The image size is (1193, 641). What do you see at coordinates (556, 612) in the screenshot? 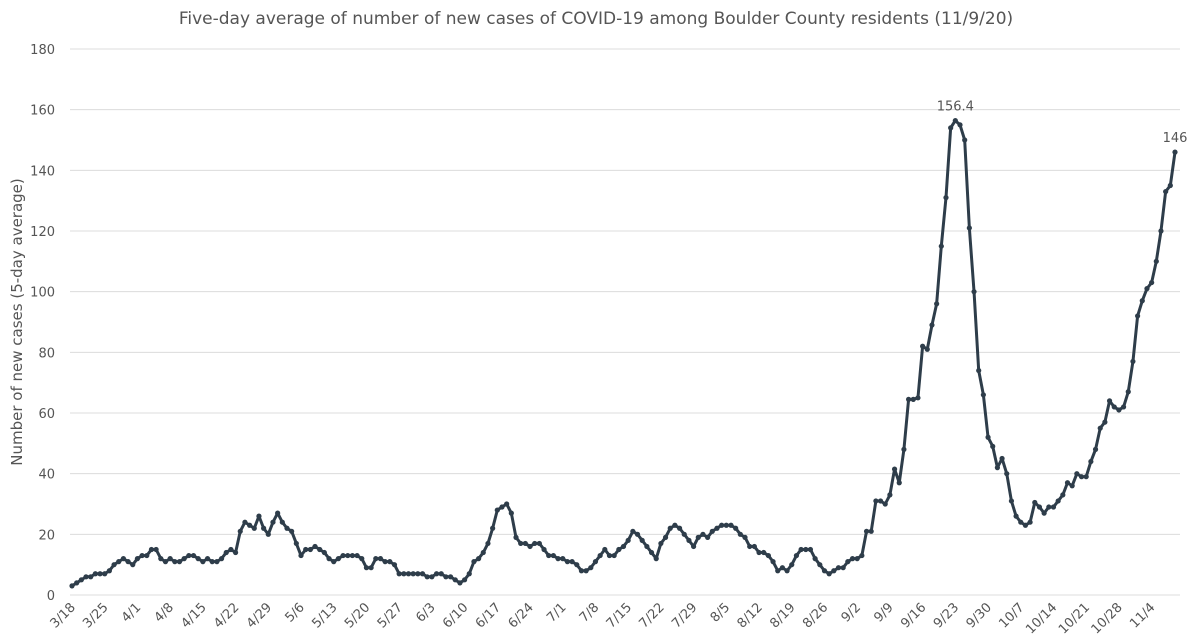
I see `x-tick-label: 7/1` at bounding box center [556, 612].